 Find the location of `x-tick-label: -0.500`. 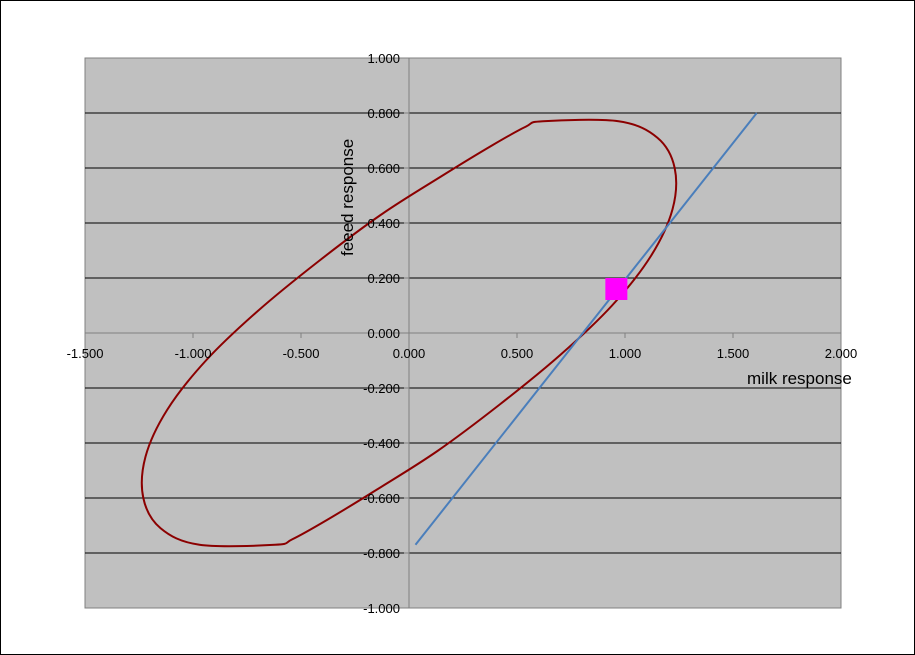

x-tick-label: -0.500 is located at coordinates (301, 353).